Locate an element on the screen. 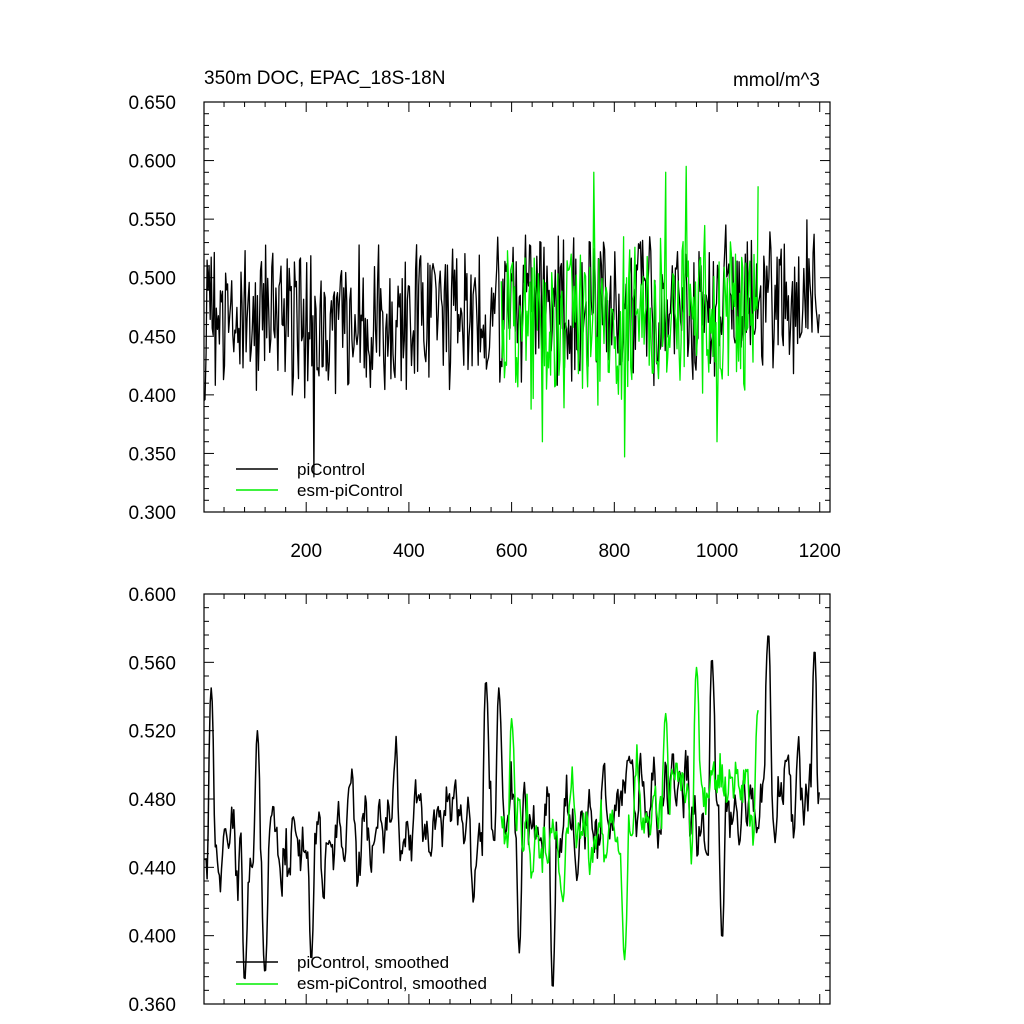  y-tick-label: 0.550 is located at coordinates (152, 220).